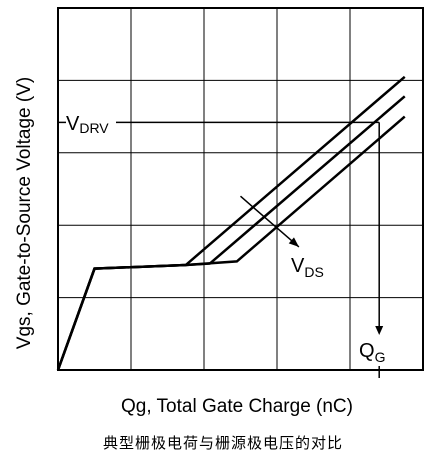 The image size is (446, 464). Describe the element at coordinates (270, 221) in the screenshot. I see `vds-arrow-line` at that location.